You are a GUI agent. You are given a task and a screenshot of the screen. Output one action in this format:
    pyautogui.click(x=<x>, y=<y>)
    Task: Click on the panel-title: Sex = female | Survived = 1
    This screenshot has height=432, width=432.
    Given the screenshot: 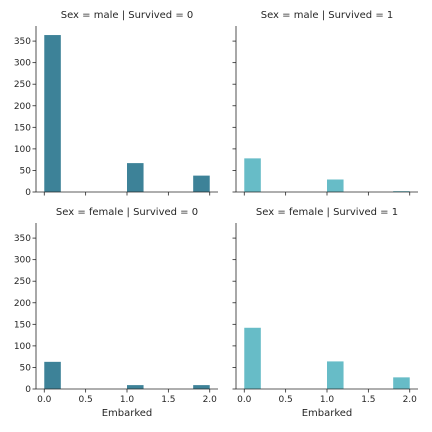 What is the action you would take?
    pyautogui.click(x=327, y=212)
    